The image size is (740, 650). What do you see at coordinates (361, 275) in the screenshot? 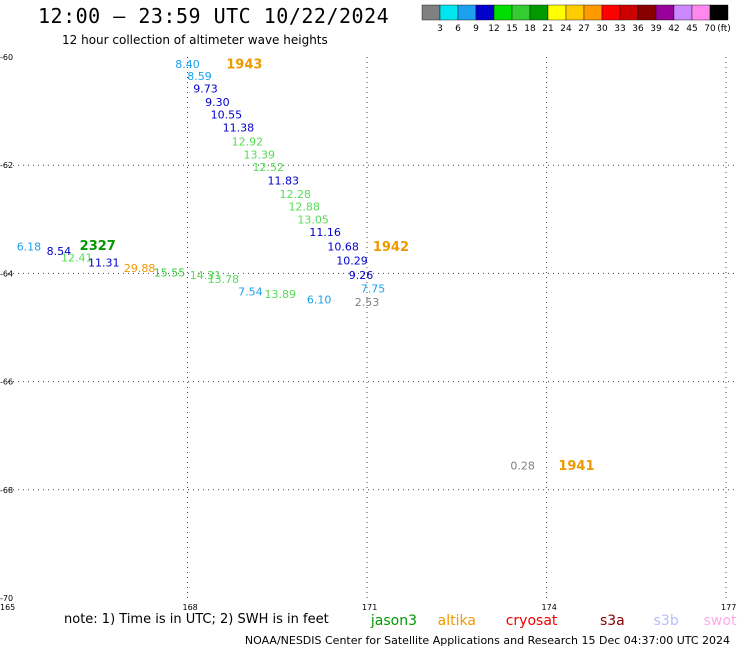
I see `wave-height-value: 9.26` at bounding box center [361, 275].